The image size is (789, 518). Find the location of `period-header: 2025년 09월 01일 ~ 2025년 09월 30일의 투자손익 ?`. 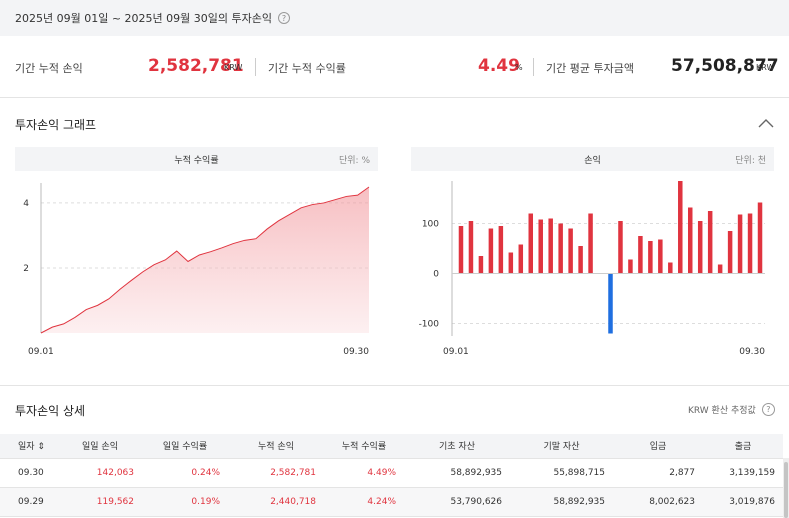

period-header: 2025년 09월 01일 ~ 2025년 09월 30일의 투자손익 ? is located at coordinates (394, 18).